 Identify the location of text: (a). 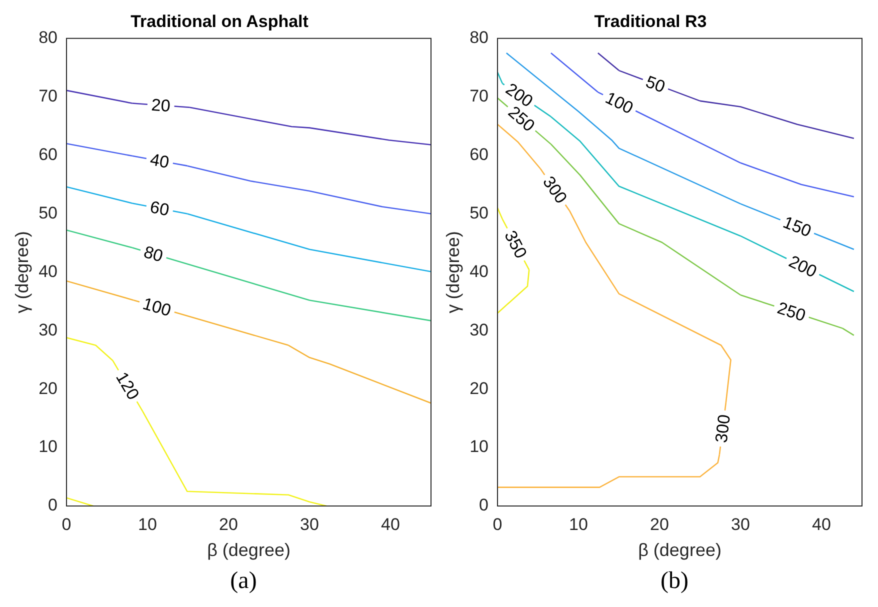
(243, 581).